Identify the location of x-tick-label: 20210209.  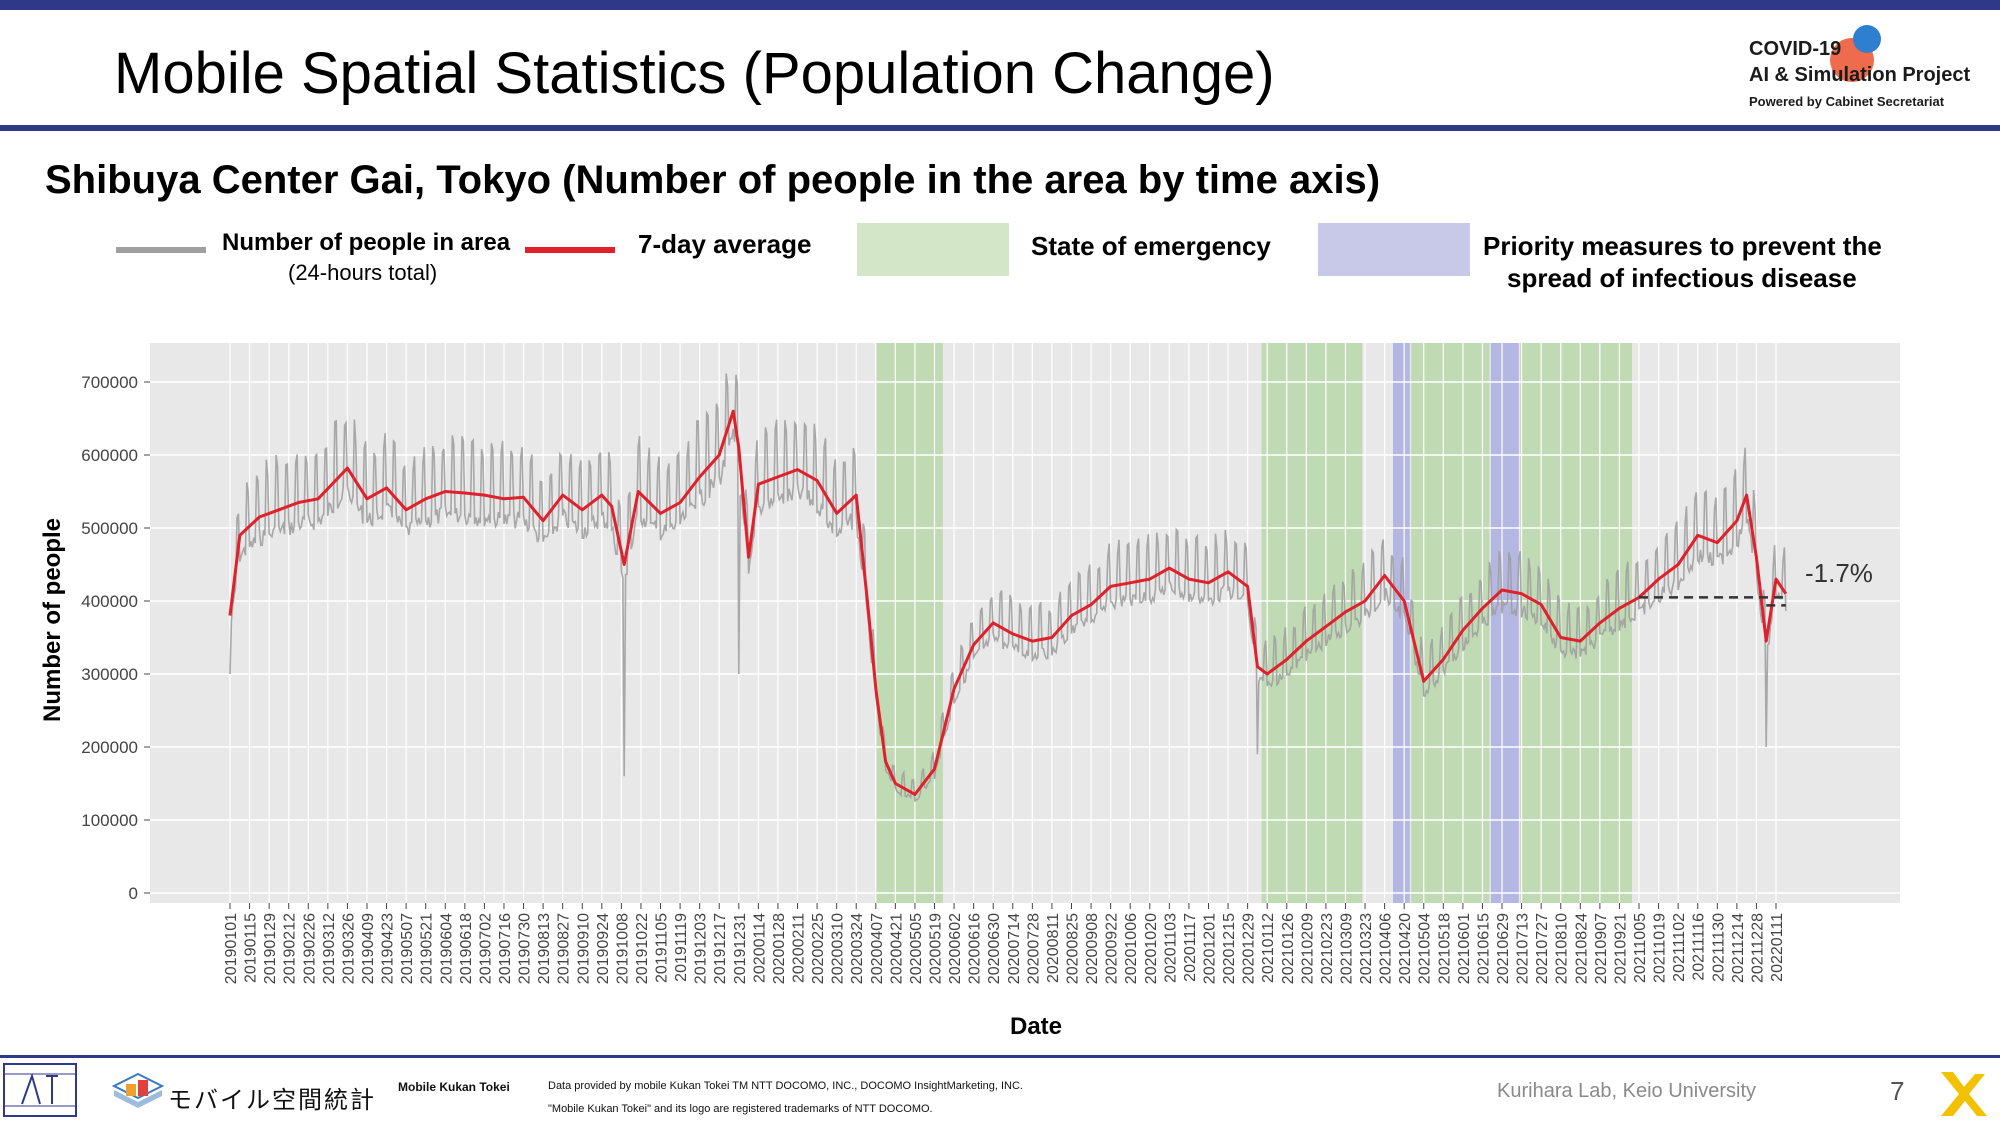
(1307, 948).